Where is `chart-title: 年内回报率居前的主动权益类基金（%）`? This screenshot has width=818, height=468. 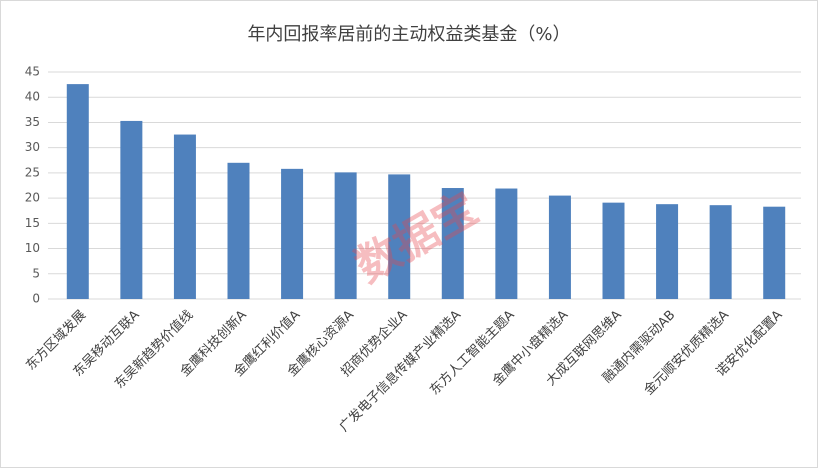 chart-title: 年内回报率居前的主动权益类基金（%） is located at coordinates (408, 34).